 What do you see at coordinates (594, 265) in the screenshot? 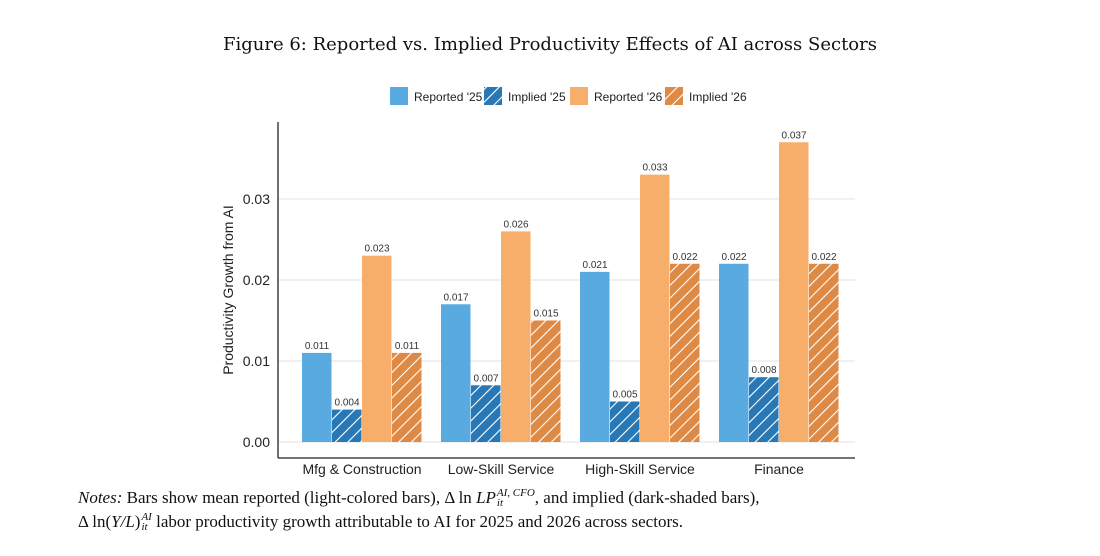
I see `bar-value-label: 0.021` at bounding box center [594, 265].